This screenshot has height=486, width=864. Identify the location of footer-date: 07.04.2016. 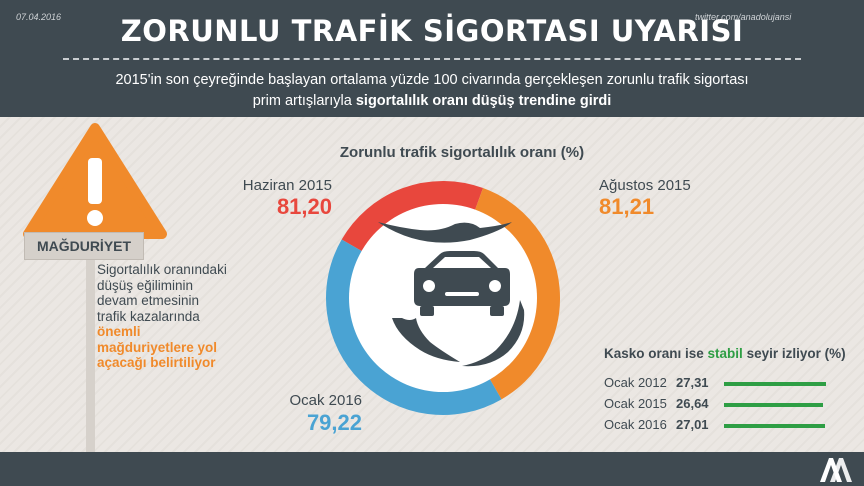
(39, 17).